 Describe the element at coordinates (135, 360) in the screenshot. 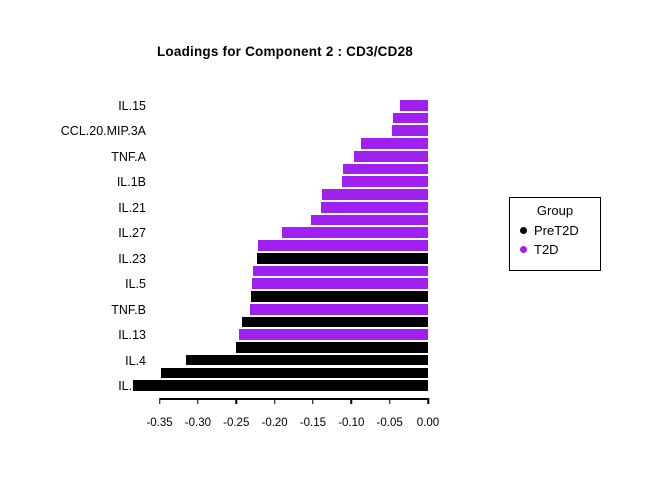

I see `y-axis-label-il-4: IL.4` at that location.